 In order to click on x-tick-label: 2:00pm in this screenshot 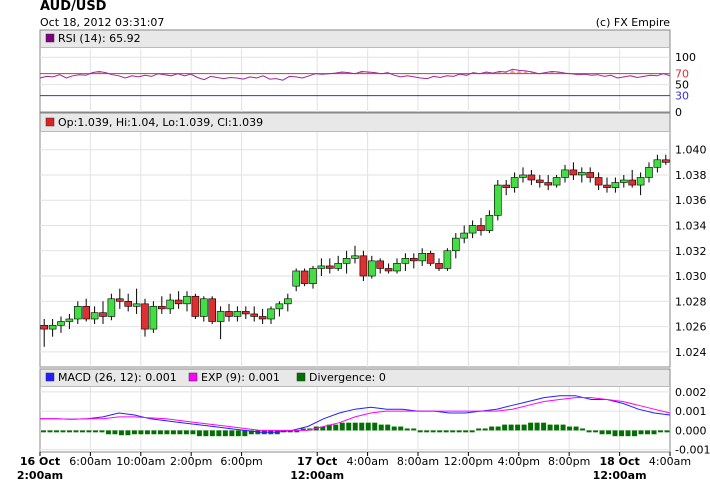, I will do `click(191, 461)`.